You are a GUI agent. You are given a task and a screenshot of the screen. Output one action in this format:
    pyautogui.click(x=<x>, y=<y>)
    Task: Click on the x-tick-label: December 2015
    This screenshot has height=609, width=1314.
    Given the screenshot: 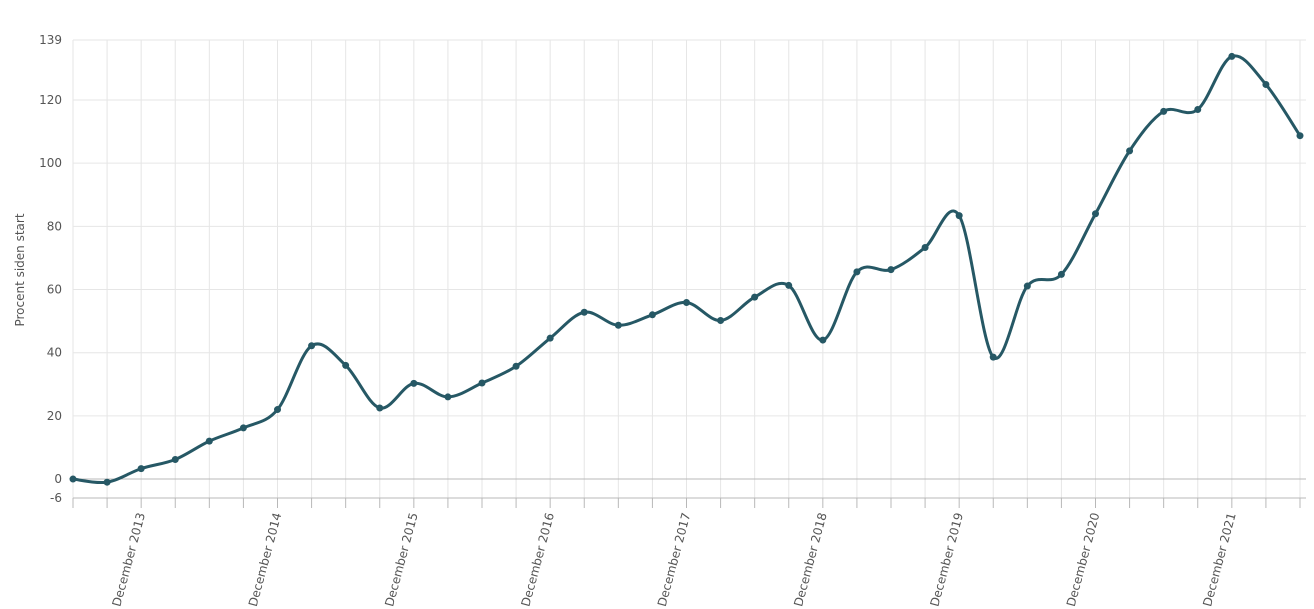 What is the action you would take?
    pyautogui.click(x=401, y=559)
    